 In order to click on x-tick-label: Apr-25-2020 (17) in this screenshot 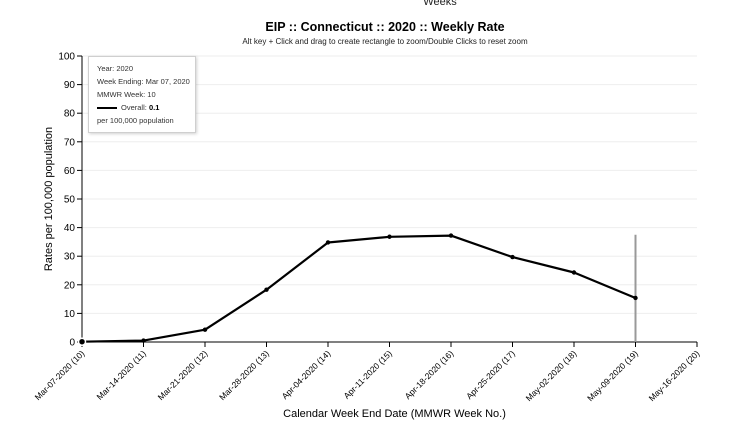, I will do `click(490, 374)`.